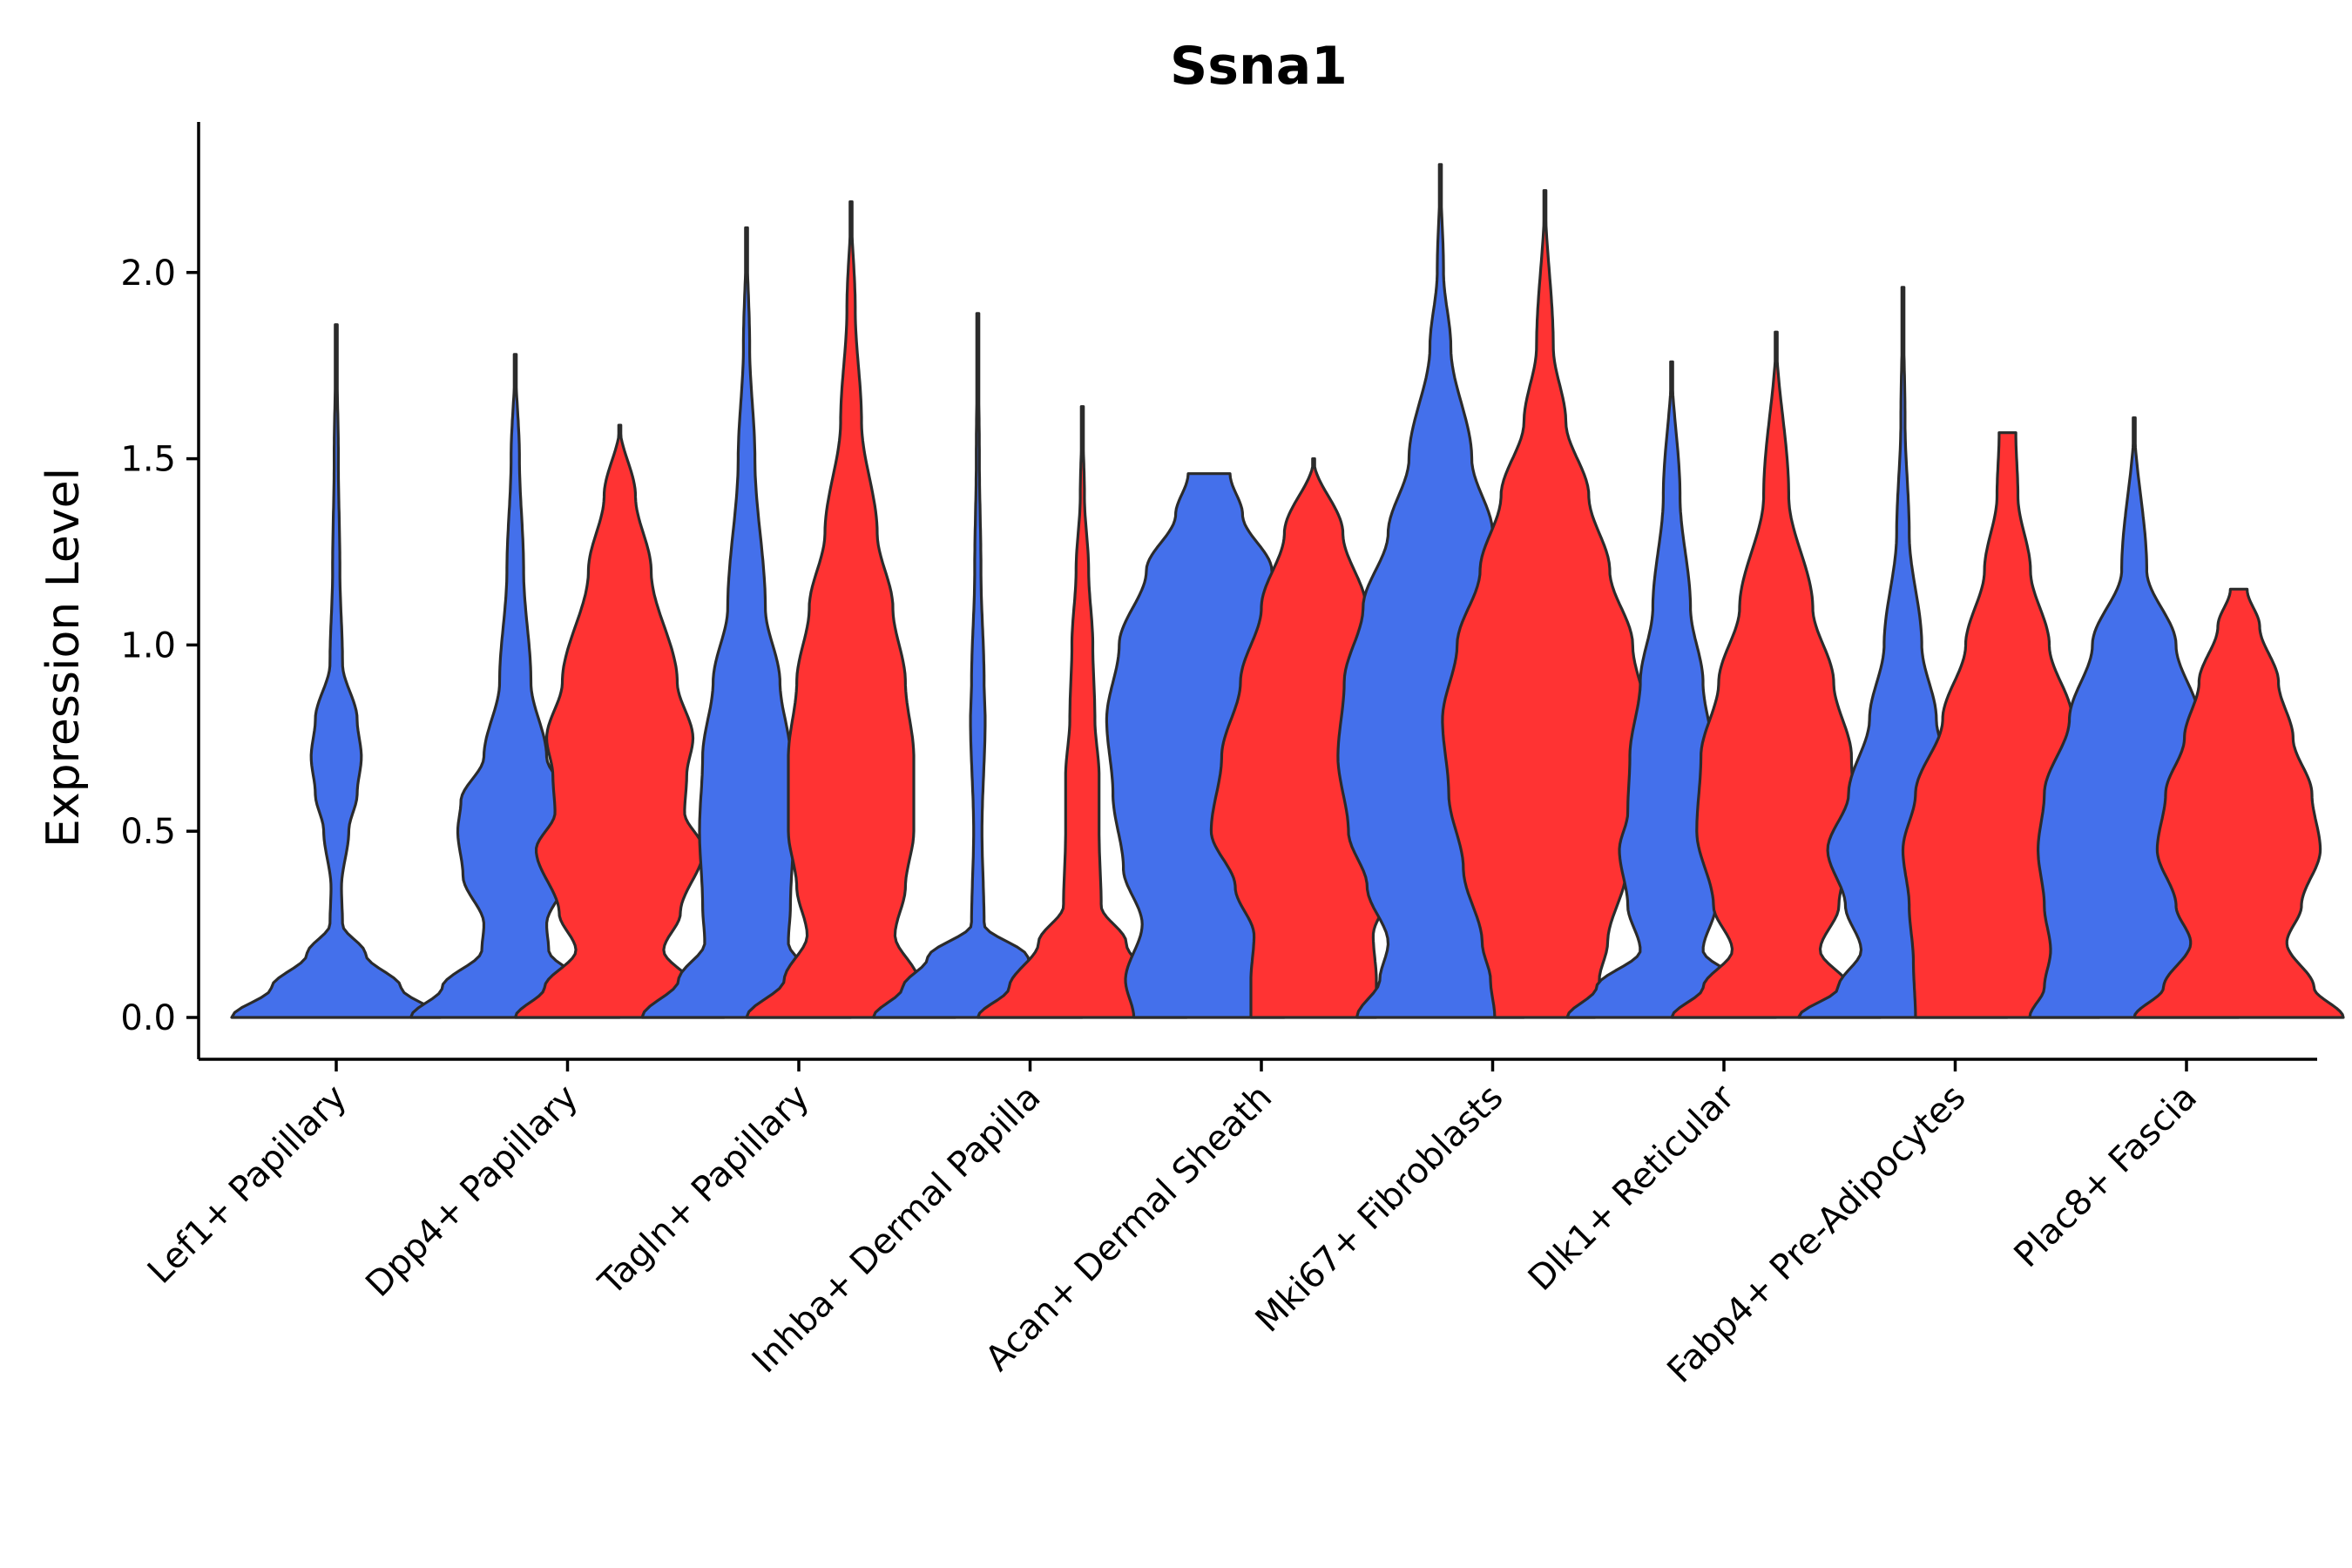 The width and height of the screenshot is (2352, 1568). What do you see at coordinates (2106, 1177) in the screenshot?
I see `x-tick-label: Plac8+ Fascia` at bounding box center [2106, 1177].